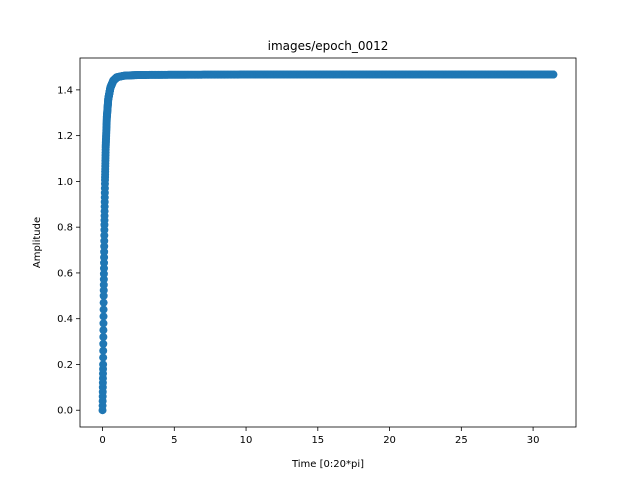 This screenshot has width=640, height=480. What do you see at coordinates (246, 440) in the screenshot?
I see `x-tick-label: 10` at bounding box center [246, 440].